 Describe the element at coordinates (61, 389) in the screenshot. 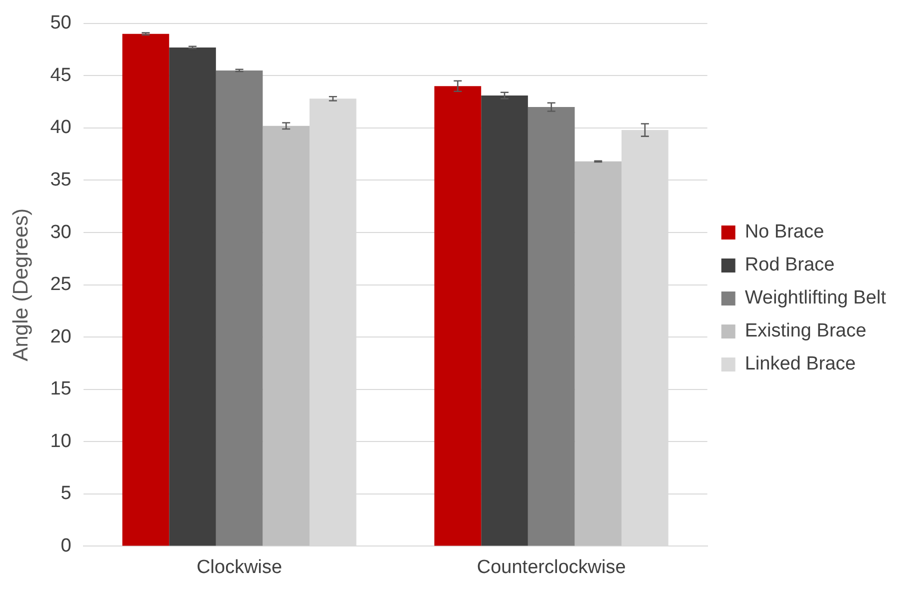

I see `y-tick-label: 15` at that location.